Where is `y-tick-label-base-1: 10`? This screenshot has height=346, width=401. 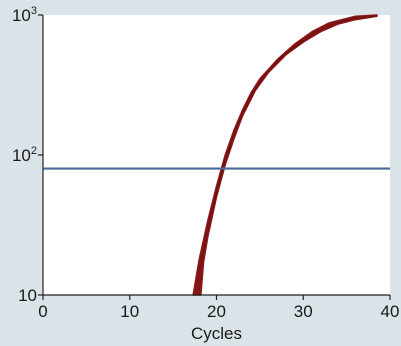
y-tick-label-base-1: 10 is located at coordinates (21, 155).